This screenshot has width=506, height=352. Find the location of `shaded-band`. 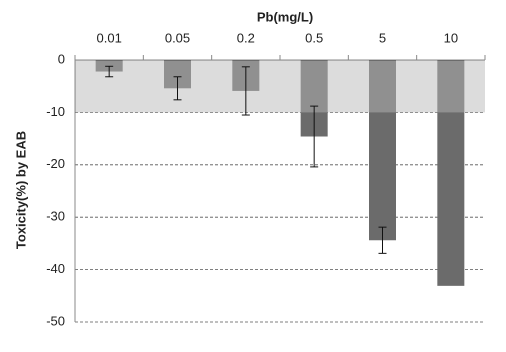

shaded-band is located at coordinates (280, 86).